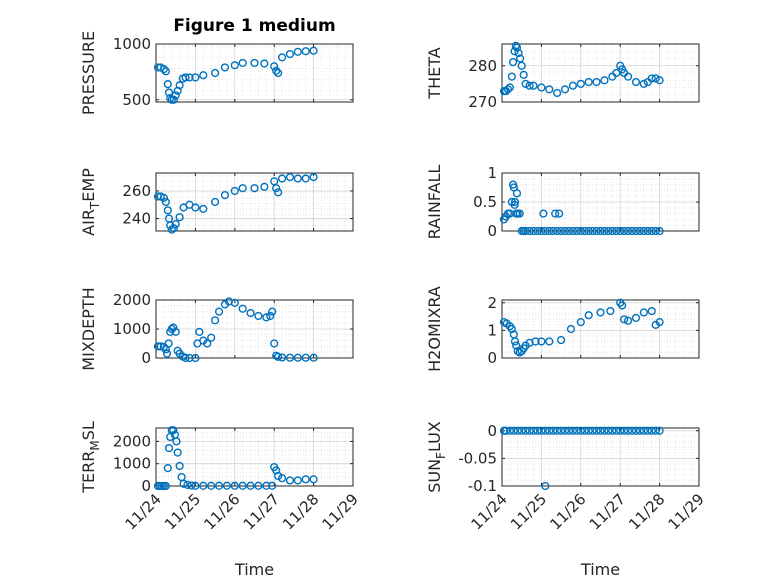 The image size is (778, 583). What do you see at coordinates (485, 202) in the screenshot?
I see `y-tick-label: 0.5` at bounding box center [485, 202].